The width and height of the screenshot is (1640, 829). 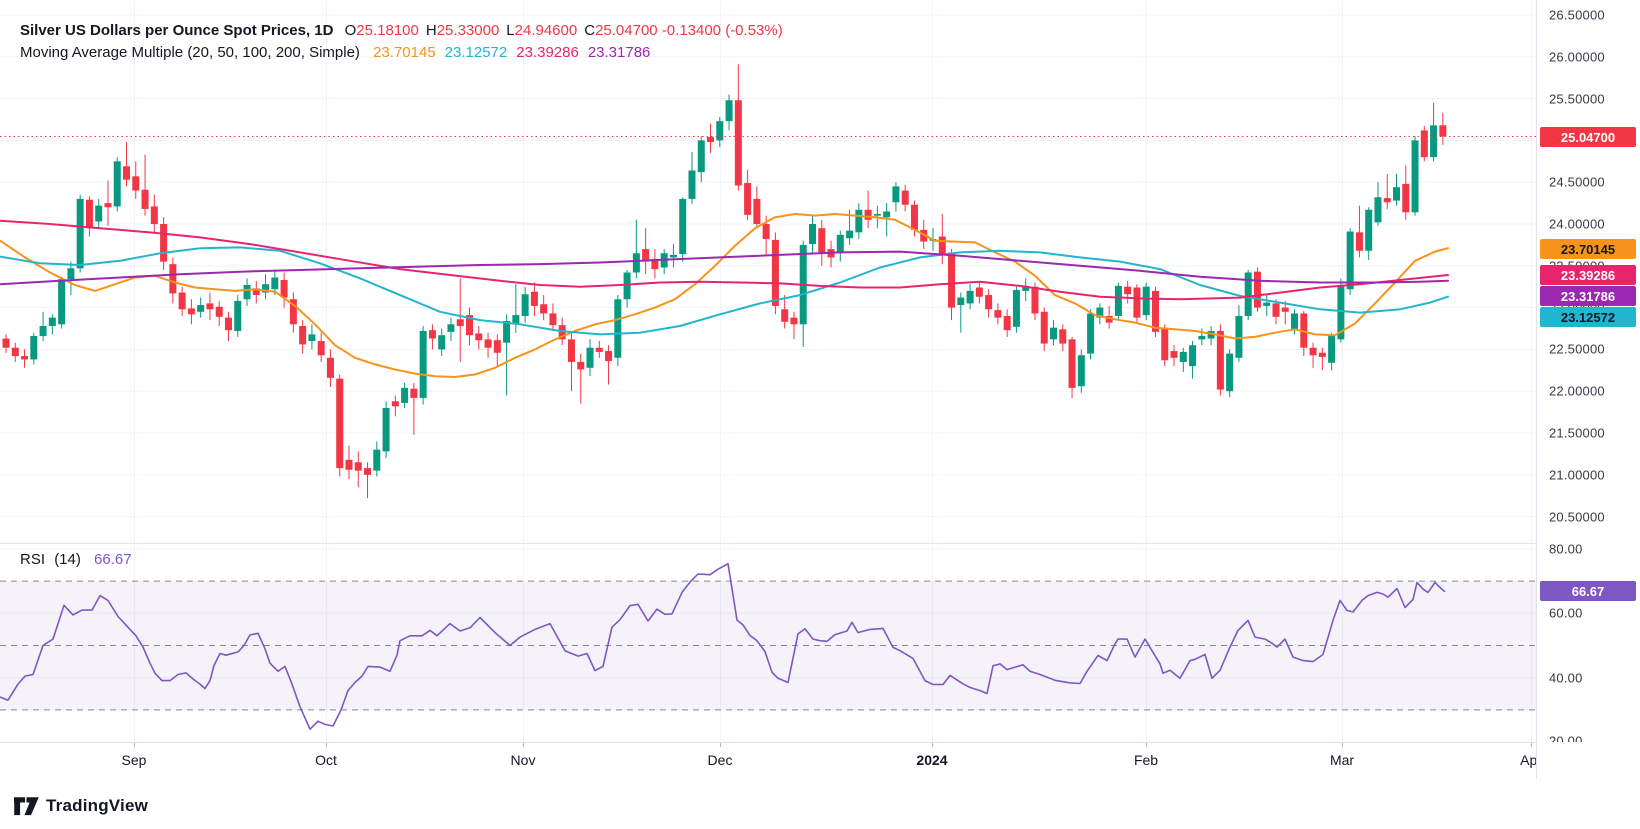 What do you see at coordinates (326, 760) in the screenshot?
I see `time-axis-label: Oct` at bounding box center [326, 760].